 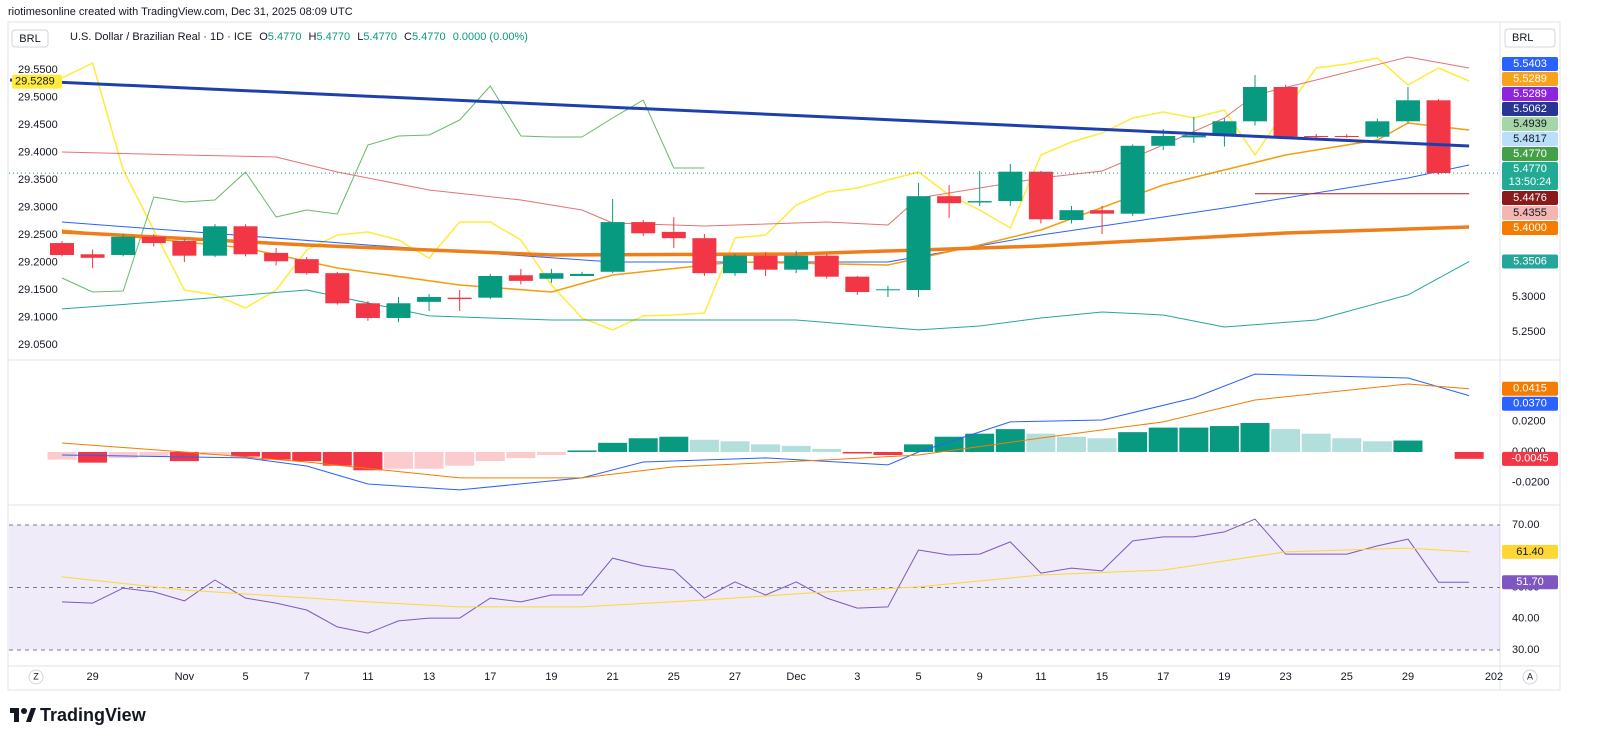 What do you see at coordinates (161, 37) in the screenshot?
I see `symbol: U.S. Dollar / Brazilian Real · 1D · ICE` at bounding box center [161, 37].